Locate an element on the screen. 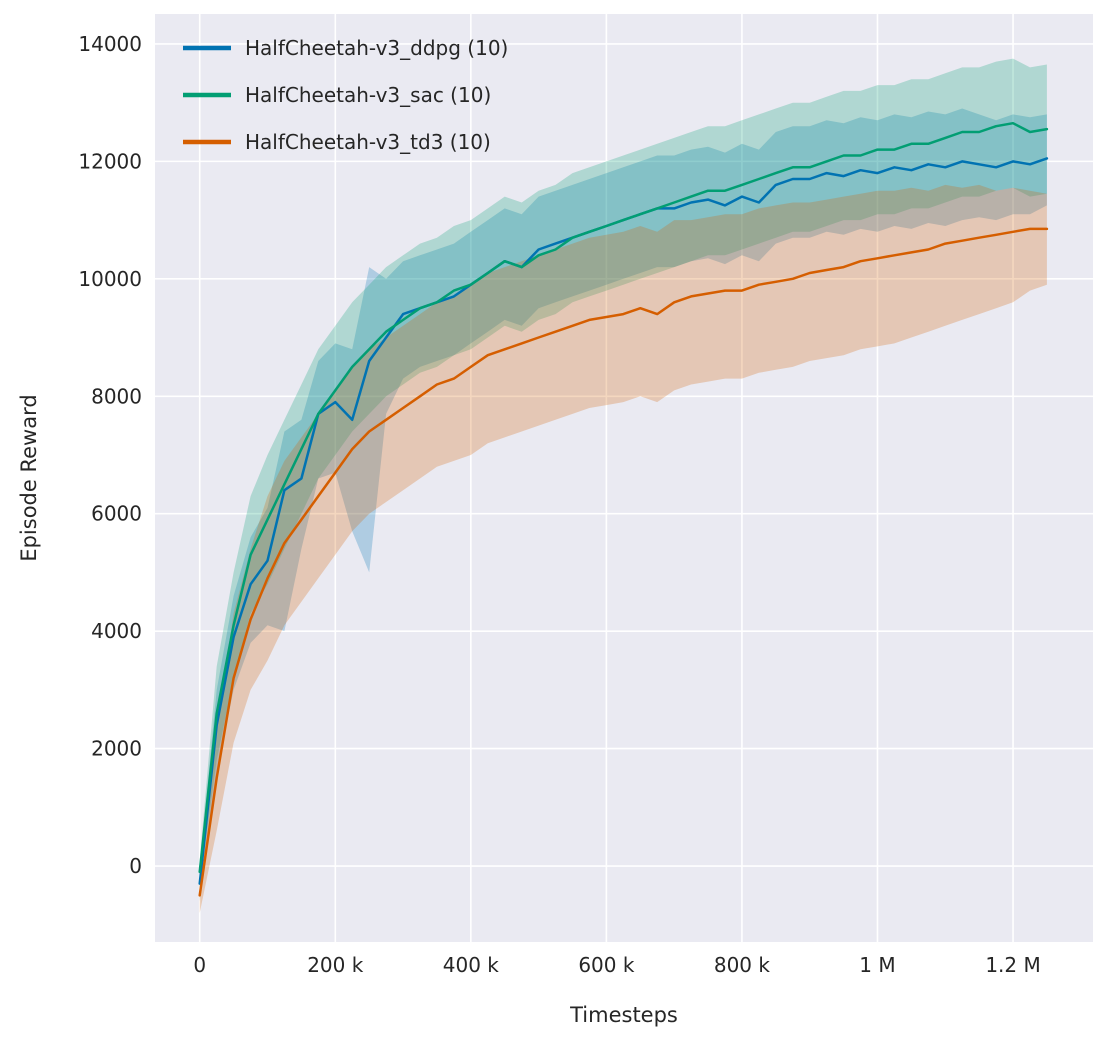  x-tick-label: 1 M is located at coordinates (877, 965).